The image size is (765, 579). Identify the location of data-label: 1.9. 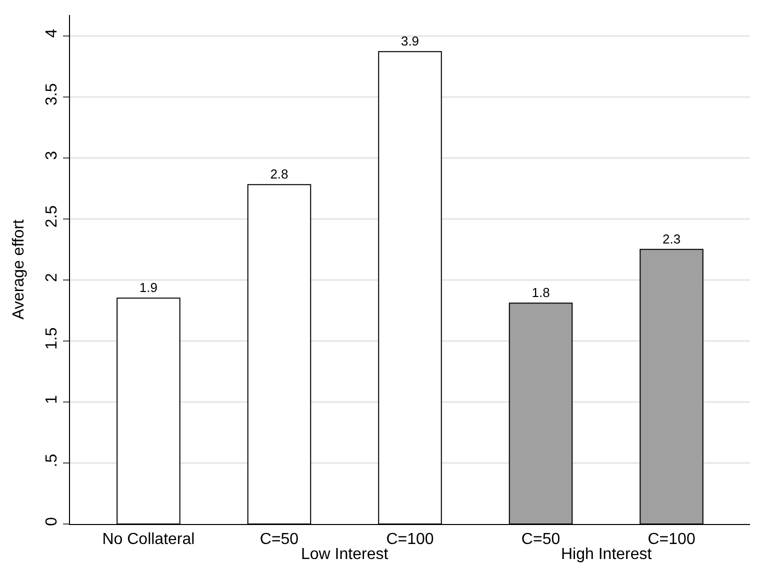
(148, 288).